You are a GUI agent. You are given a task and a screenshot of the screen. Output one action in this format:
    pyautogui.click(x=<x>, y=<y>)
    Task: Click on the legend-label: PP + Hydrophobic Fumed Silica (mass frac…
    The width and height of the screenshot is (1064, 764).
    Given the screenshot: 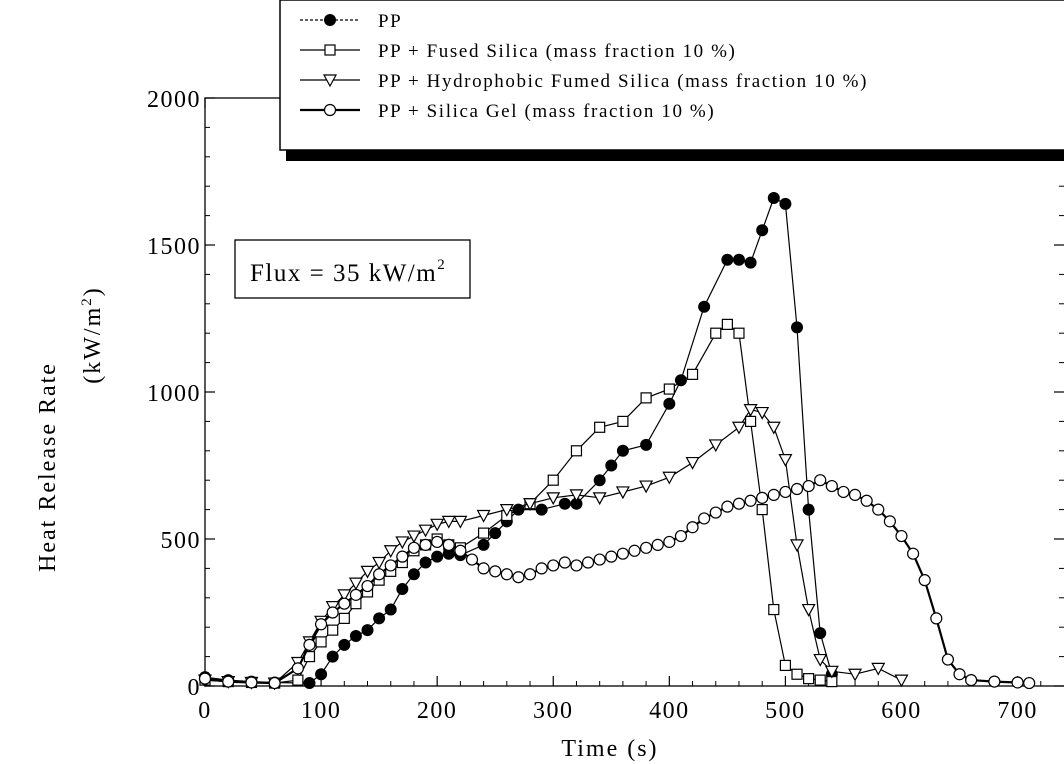 What is the action you would take?
    pyautogui.click(x=623, y=81)
    